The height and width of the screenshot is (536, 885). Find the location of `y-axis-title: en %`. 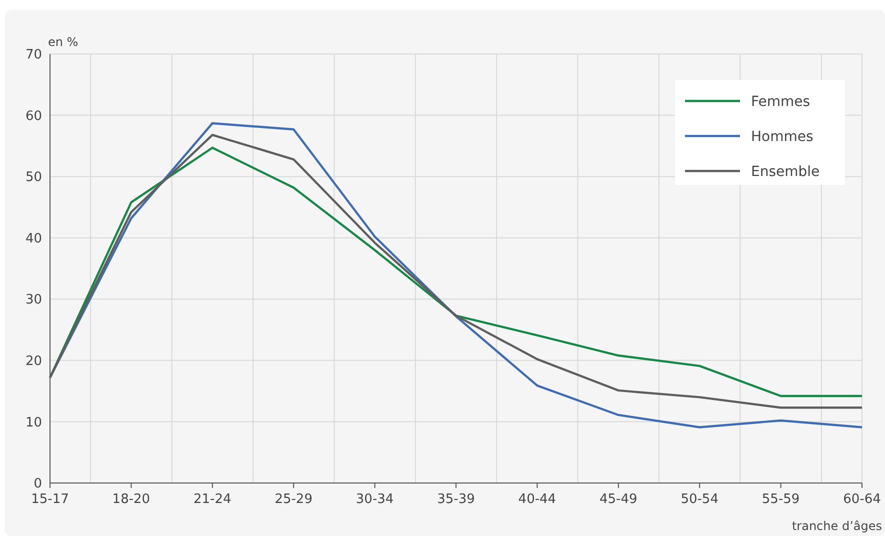

y-axis-title: en % is located at coordinates (63, 42).